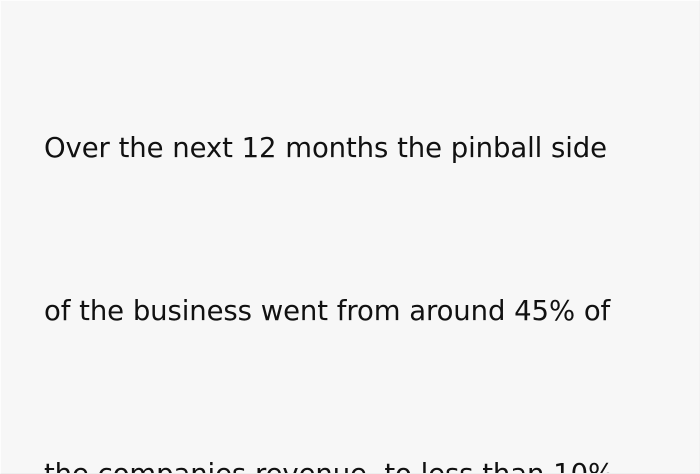 Image resolution: width=700 pixels, height=474 pixels. What do you see at coordinates (327, 311) in the screenshot?
I see `quote-line: of the business went from around 45% of` at bounding box center [327, 311].